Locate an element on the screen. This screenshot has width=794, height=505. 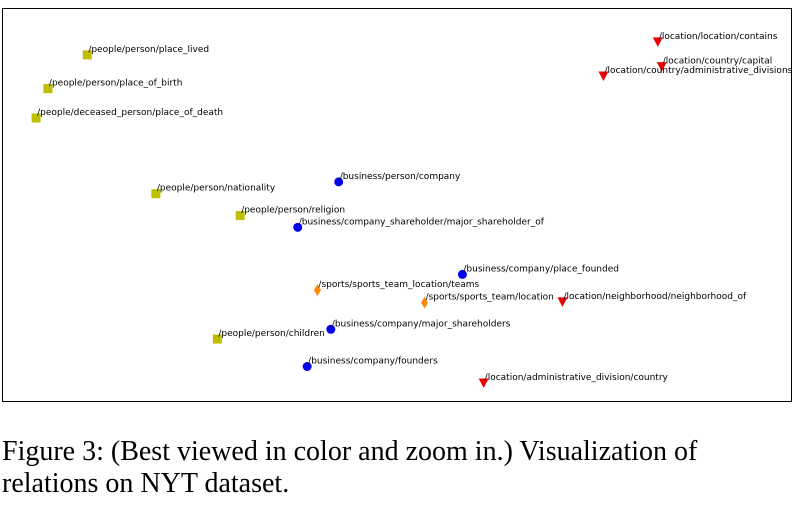
label-people-deceased-person-place-of-death: /people/deceased_person/place_of_death is located at coordinates (130, 113).